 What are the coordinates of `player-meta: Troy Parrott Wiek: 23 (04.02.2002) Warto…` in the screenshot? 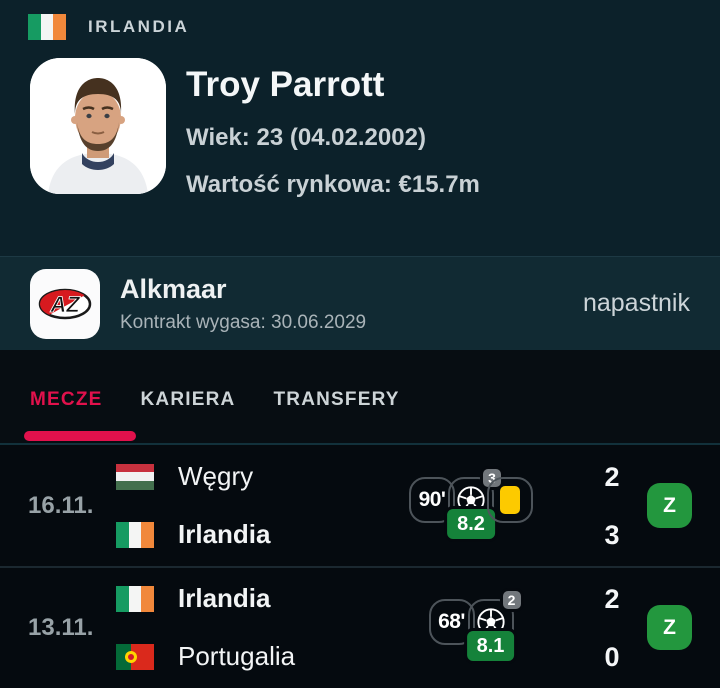 It's located at (333, 128).